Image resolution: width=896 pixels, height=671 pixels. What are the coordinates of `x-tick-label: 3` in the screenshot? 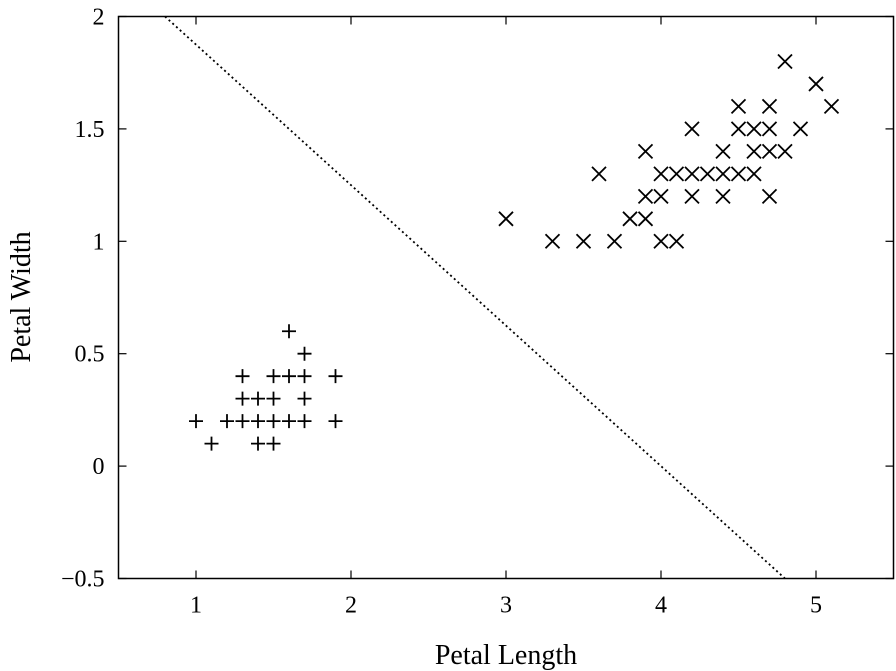 It's located at (506, 606).